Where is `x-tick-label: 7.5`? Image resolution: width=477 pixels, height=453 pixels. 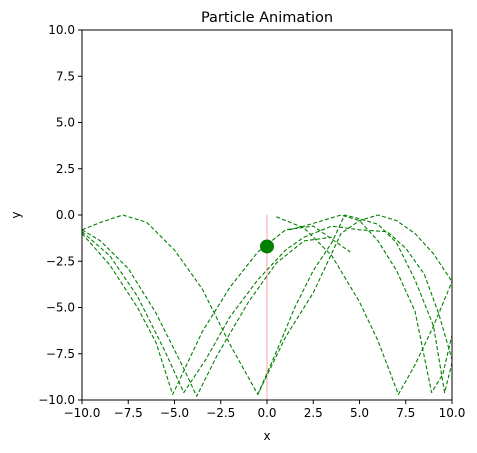
x-tick-label: 7.5 is located at coordinates (405, 413).